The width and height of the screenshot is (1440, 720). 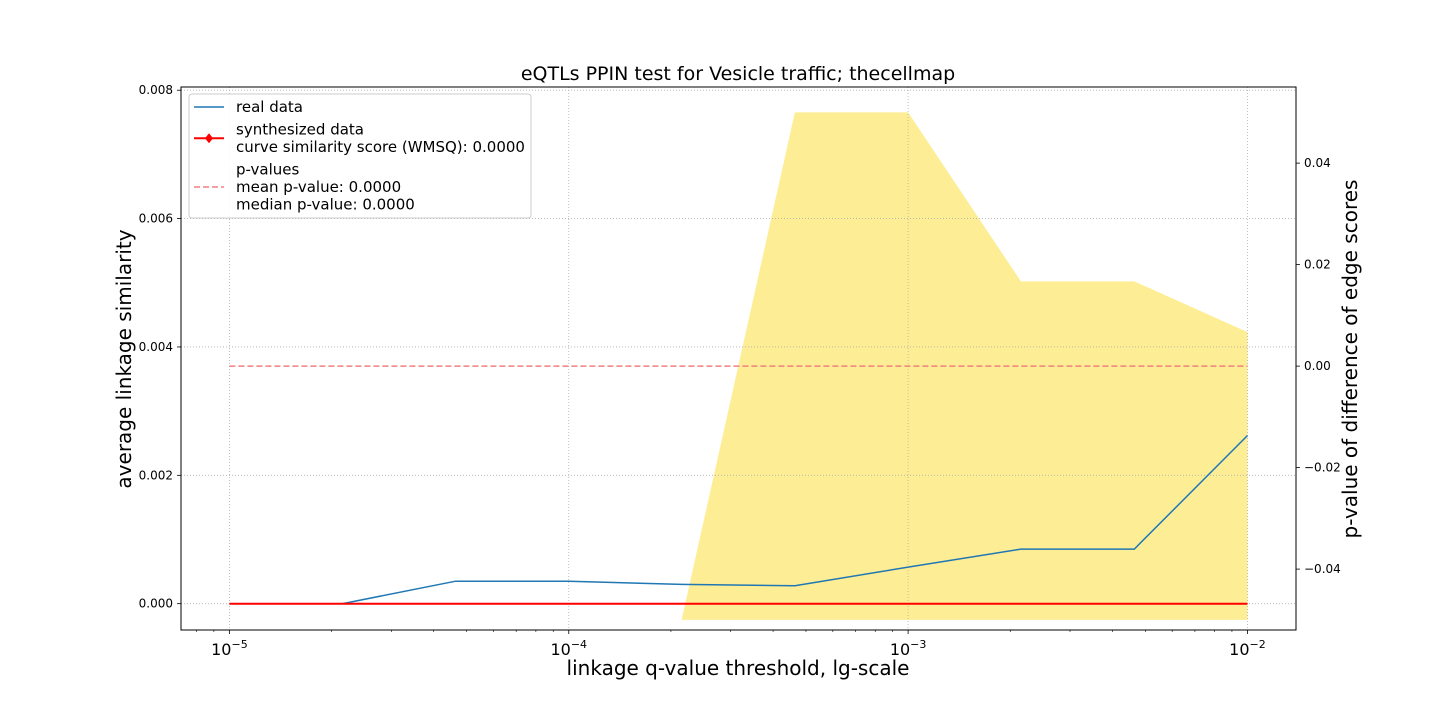 I want to click on legend-text: mean p-value: 0.0000, so click(x=318, y=187).